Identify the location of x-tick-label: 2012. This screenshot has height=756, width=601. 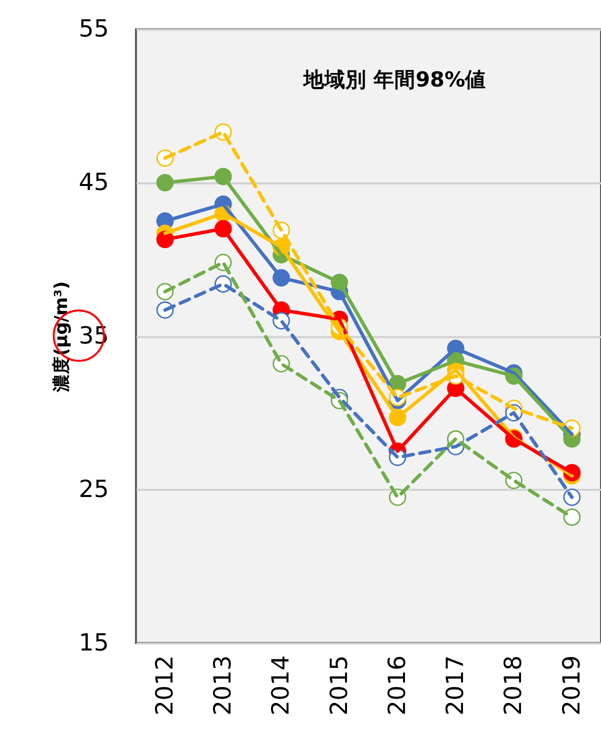
(164, 685).